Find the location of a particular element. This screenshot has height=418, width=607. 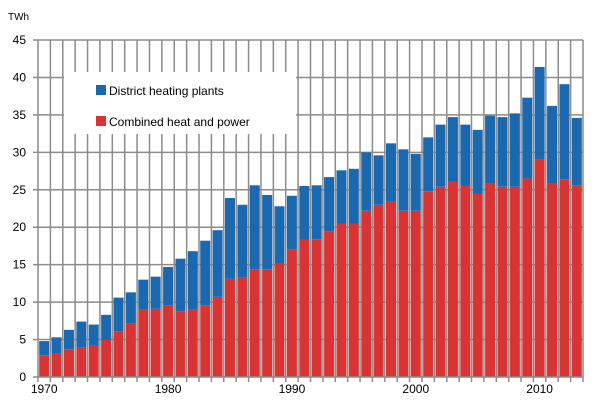

y-tick-label: 0 is located at coordinates (22, 377).